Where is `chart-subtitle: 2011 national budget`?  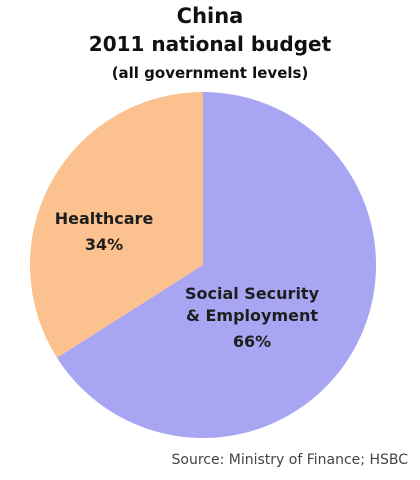 chart-subtitle: 2011 national budget is located at coordinates (210, 44).